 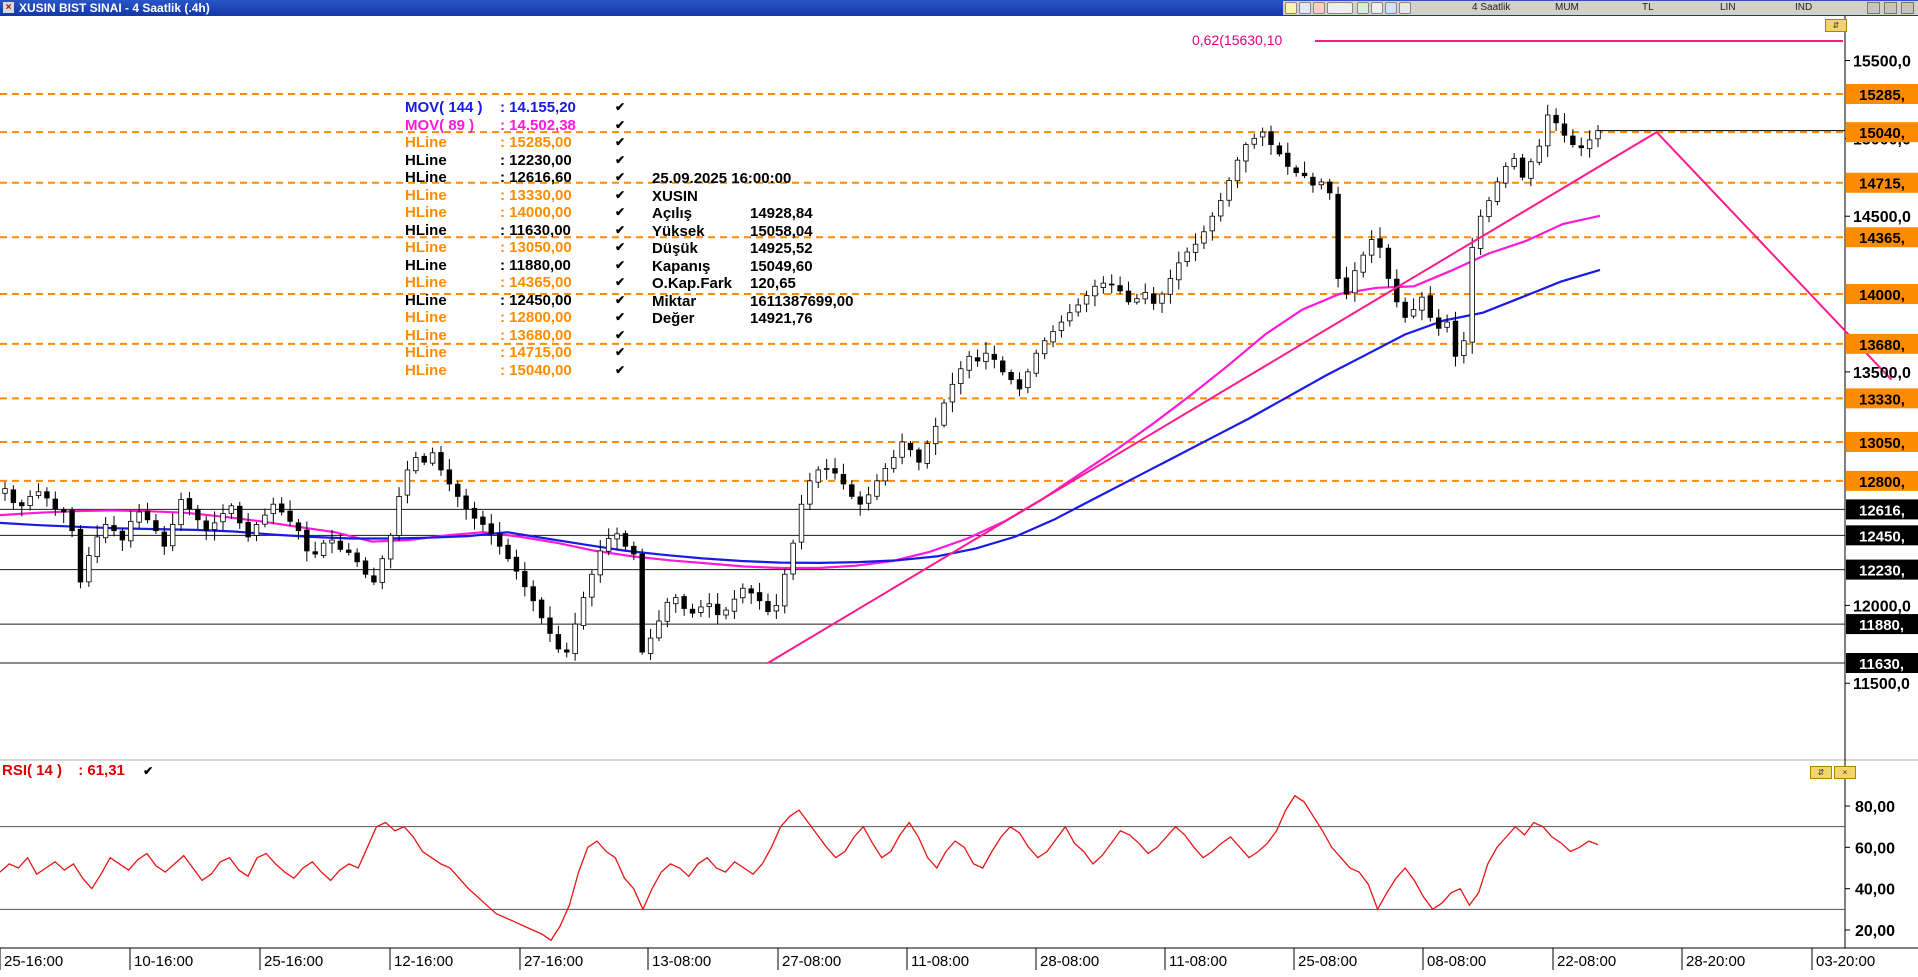 What do you see at coordinates (1648, 7) in the screenshot?
I see `toolbar-currency: TL` at bounding box center [1648, 7].